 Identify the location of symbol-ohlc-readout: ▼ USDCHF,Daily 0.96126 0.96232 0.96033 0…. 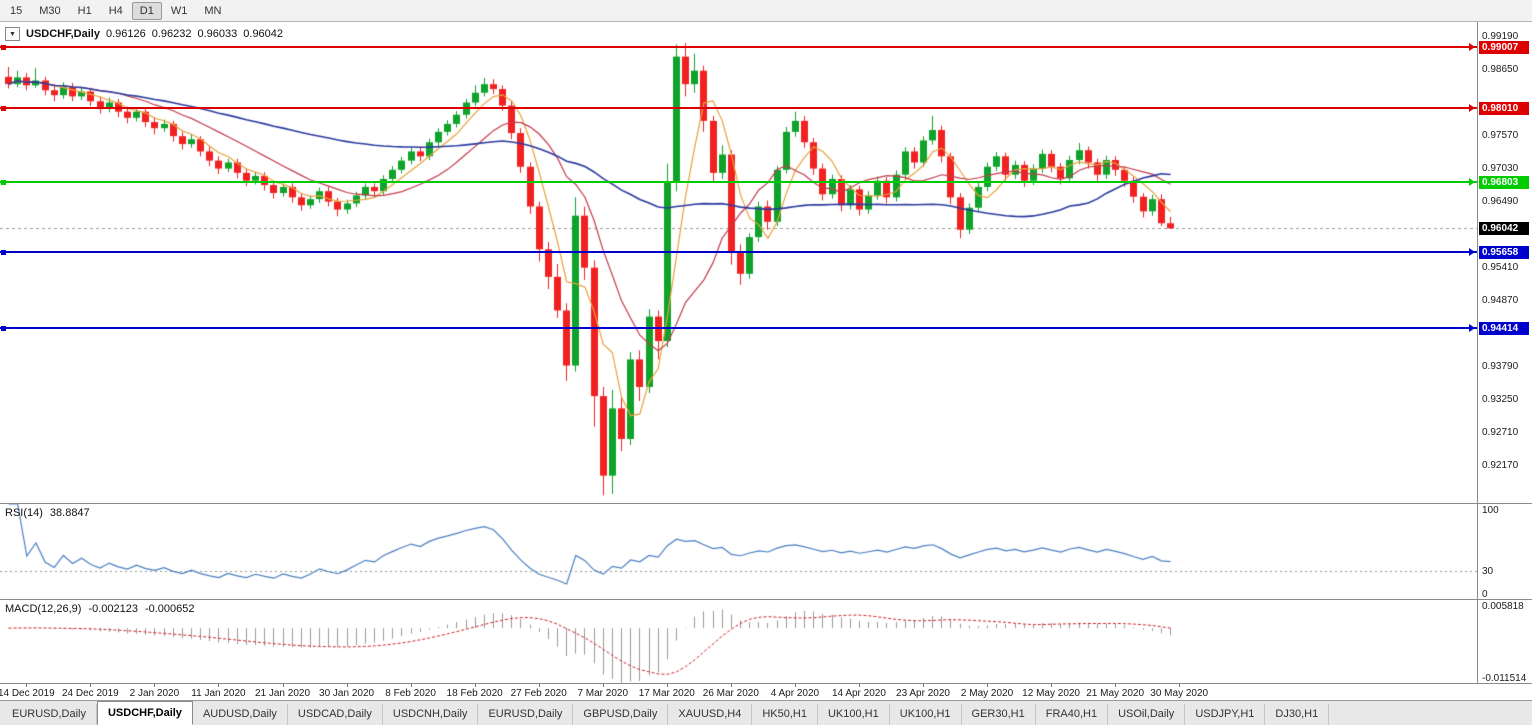
(144, 34).